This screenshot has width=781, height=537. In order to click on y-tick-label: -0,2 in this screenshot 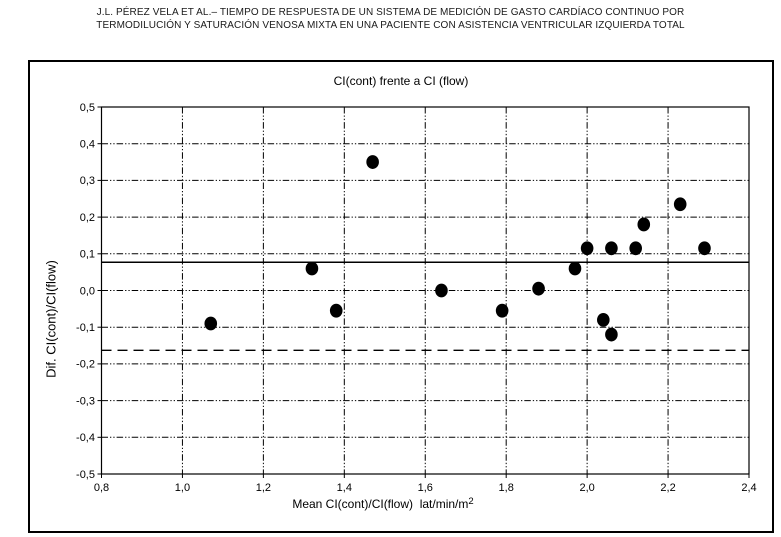, I will do `click(85, 365)`.